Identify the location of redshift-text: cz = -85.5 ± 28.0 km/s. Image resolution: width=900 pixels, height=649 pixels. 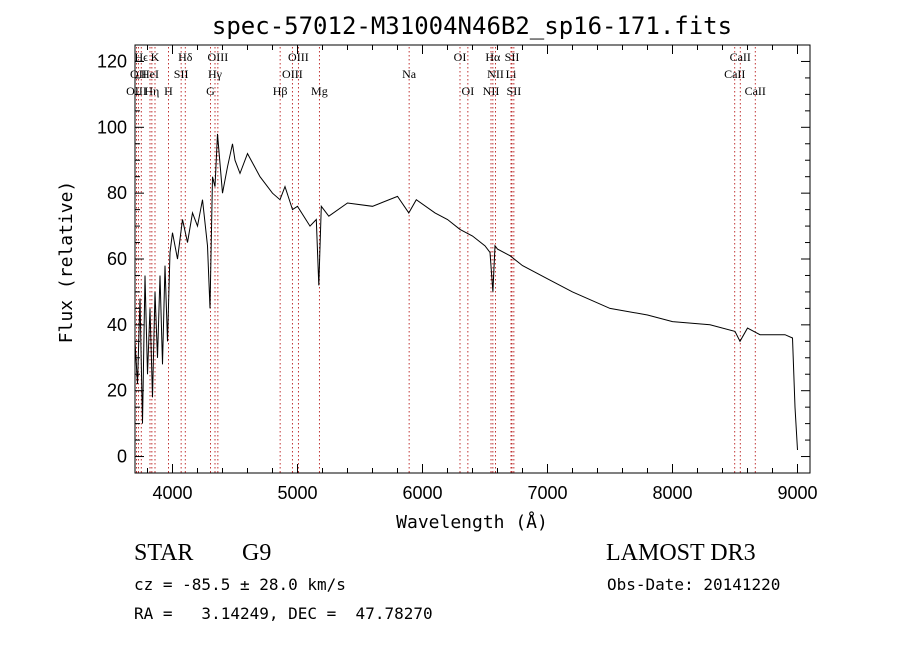
(240, 584).